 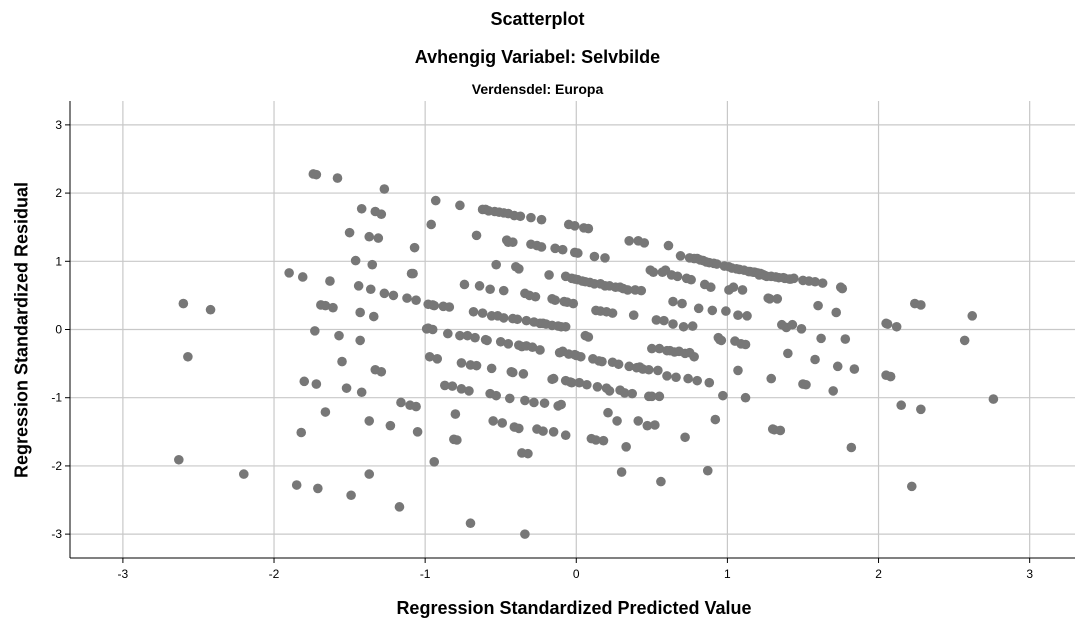 I want to click on x-tick-label: -1, so click(x=425, y=574).